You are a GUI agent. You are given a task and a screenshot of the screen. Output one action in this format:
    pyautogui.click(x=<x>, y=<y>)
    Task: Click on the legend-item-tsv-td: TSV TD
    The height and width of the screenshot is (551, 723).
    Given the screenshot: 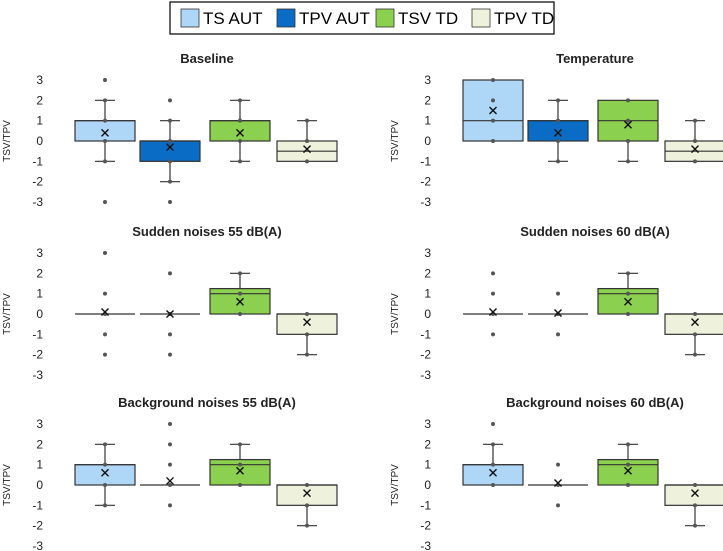 What is the action you would take?
    pyautogui.click(x=416, y=18)
    